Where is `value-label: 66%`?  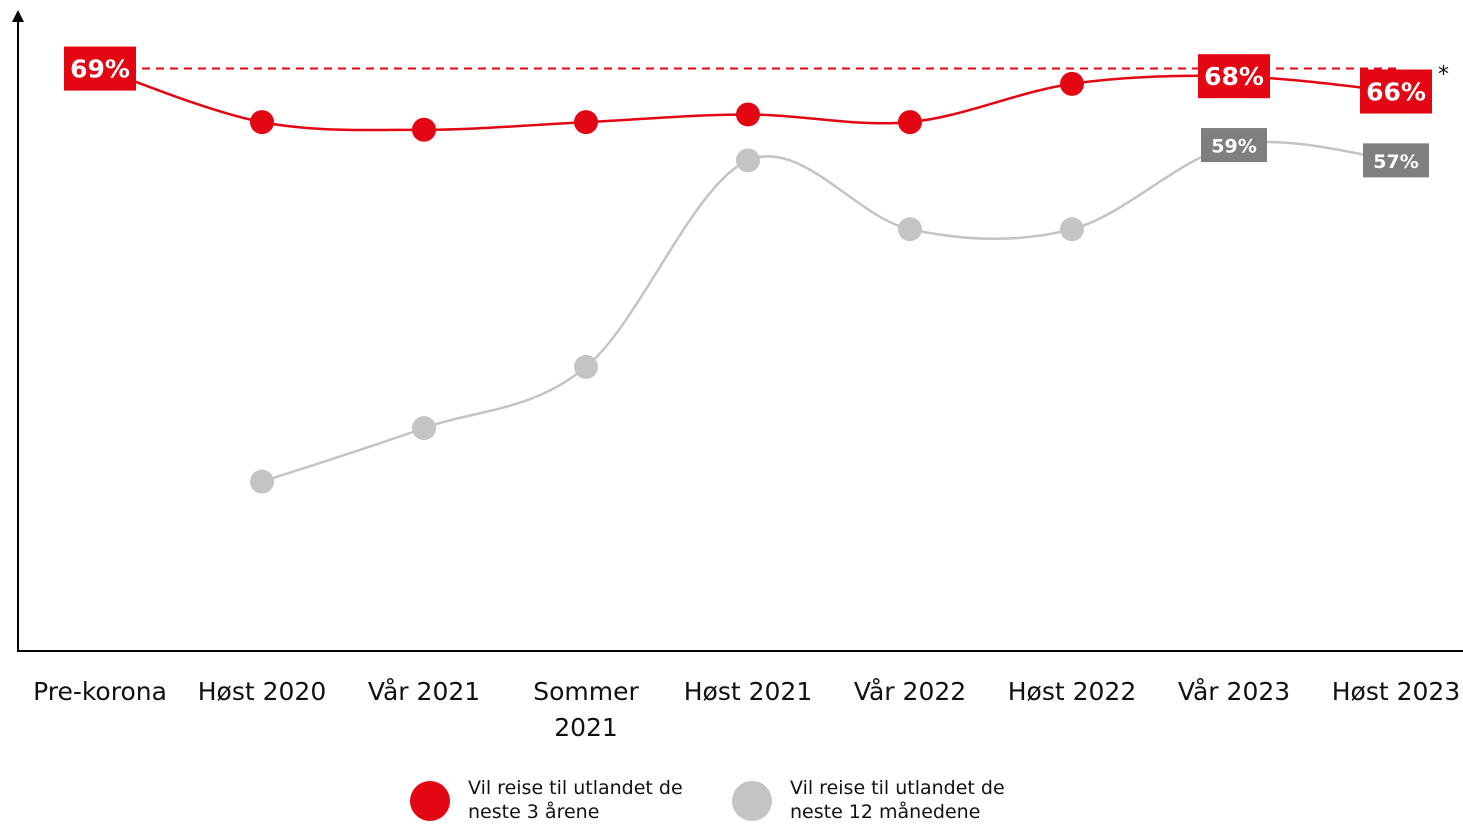
value-label: 66% is located at coordinates (1396, 91).